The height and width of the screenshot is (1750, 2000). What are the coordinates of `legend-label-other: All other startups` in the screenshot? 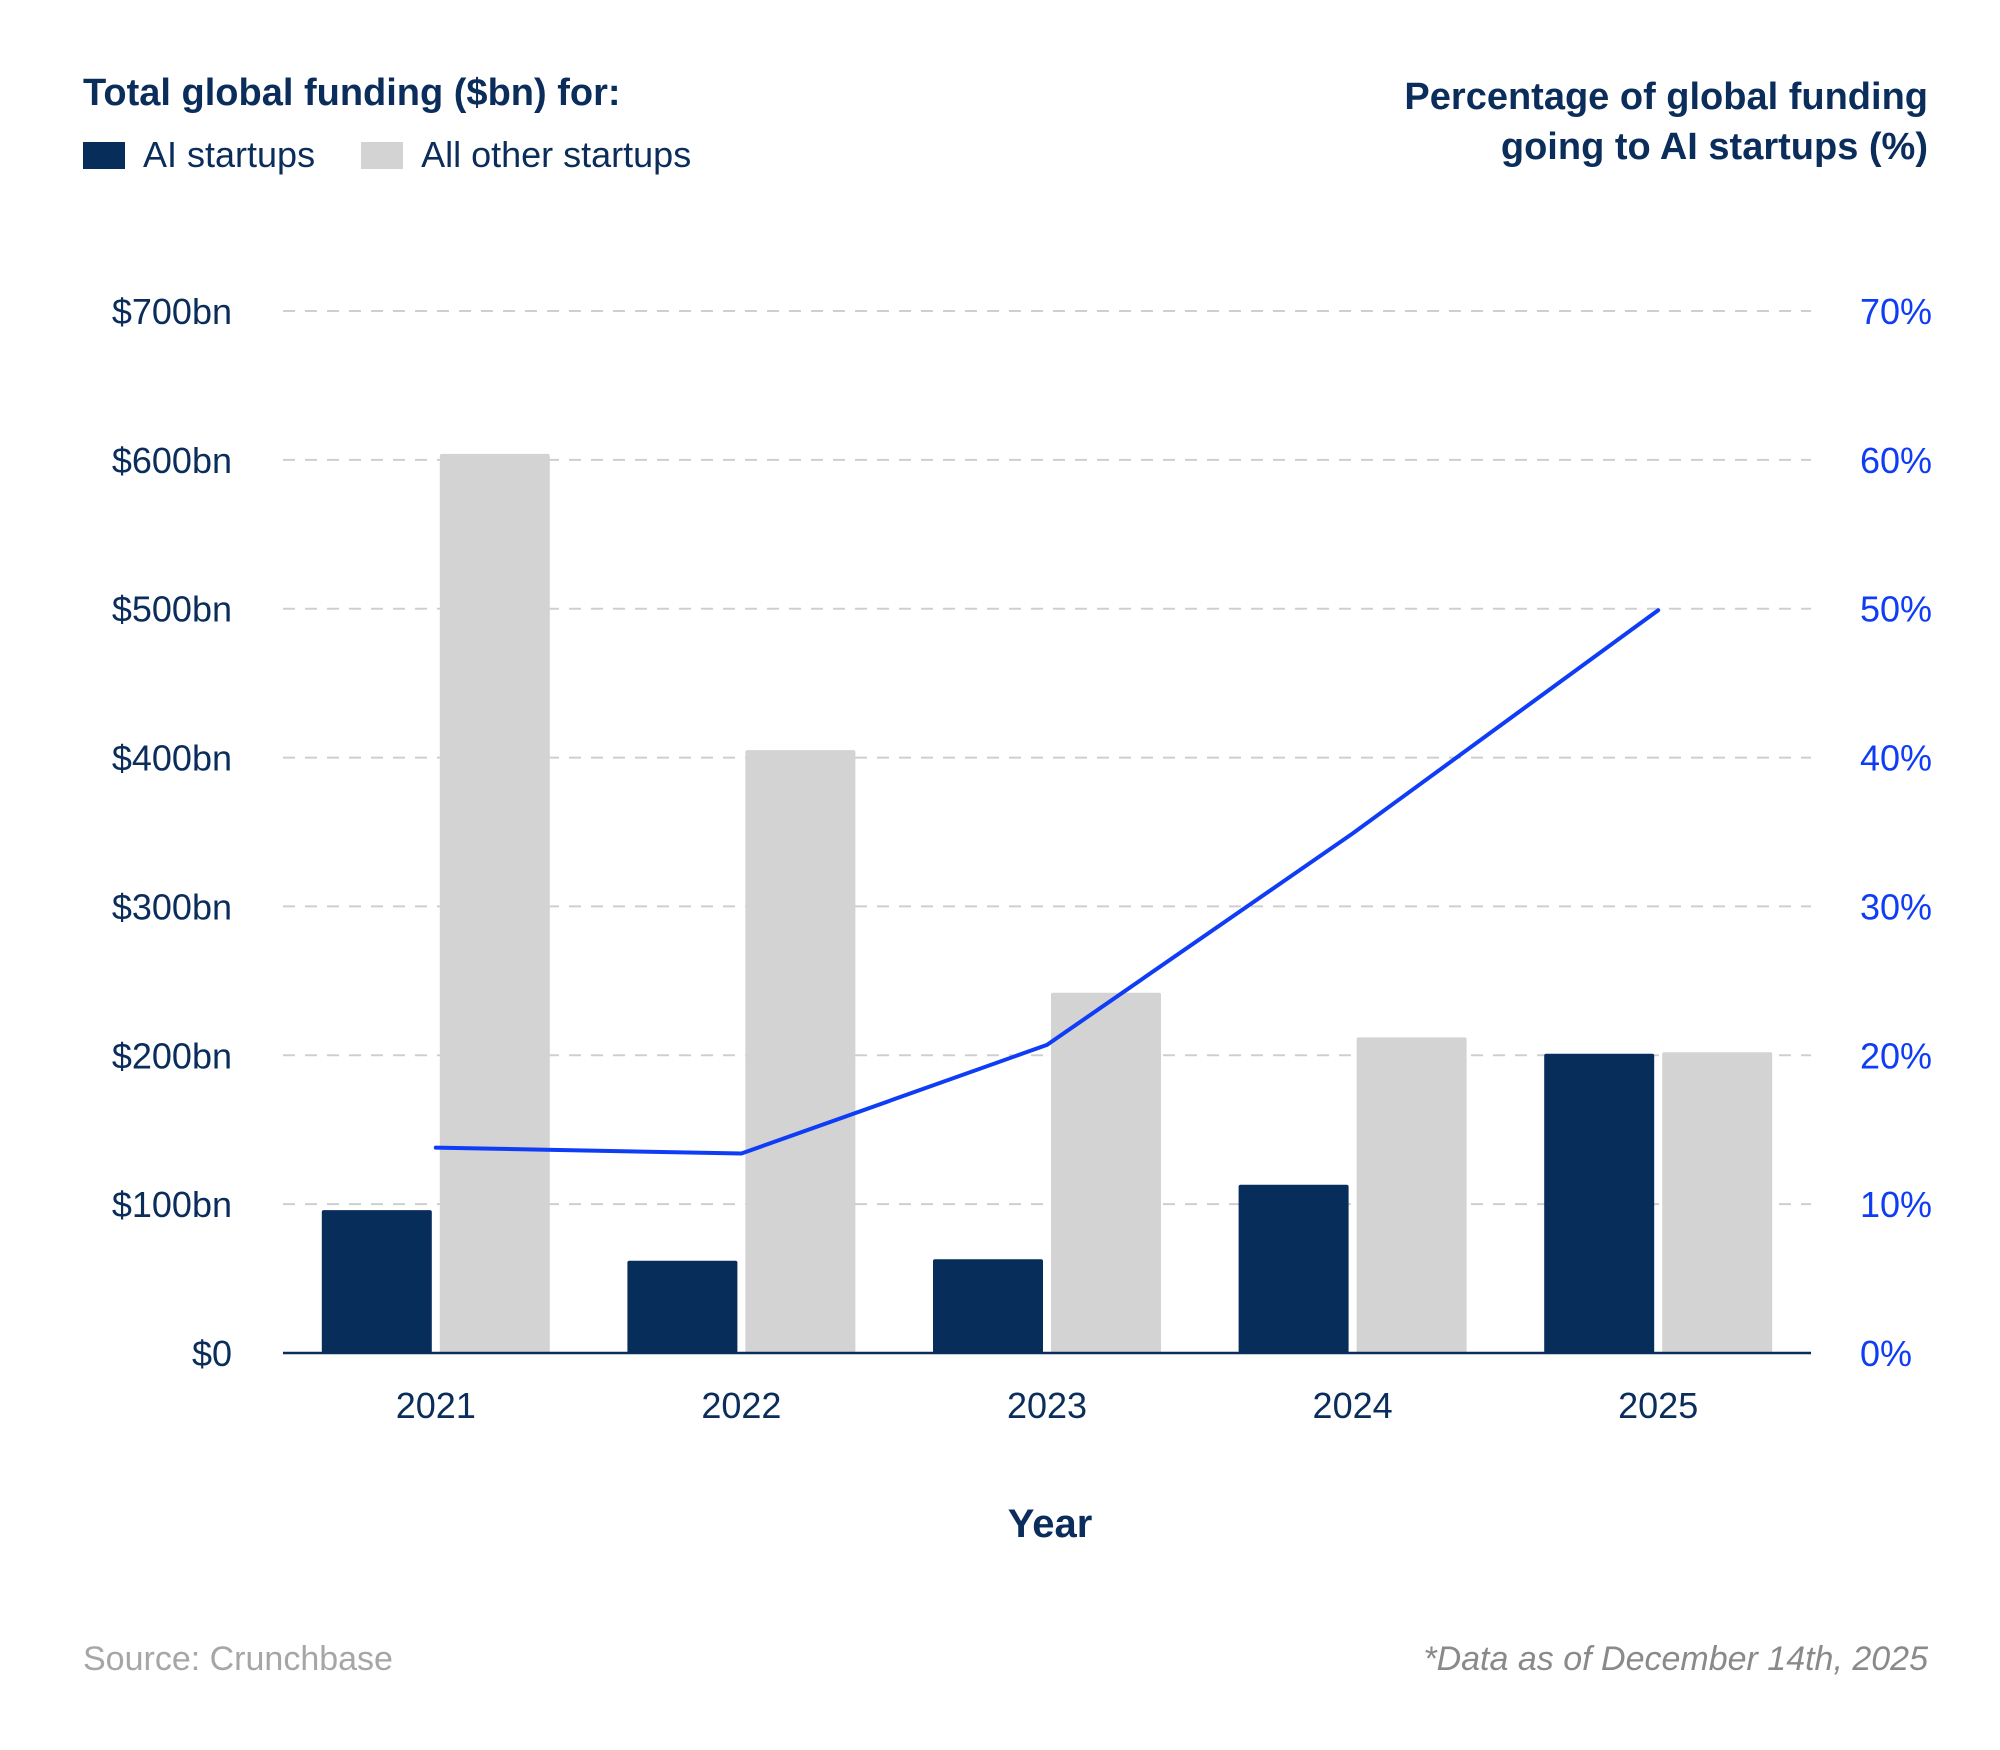 It's located at (556, 154).